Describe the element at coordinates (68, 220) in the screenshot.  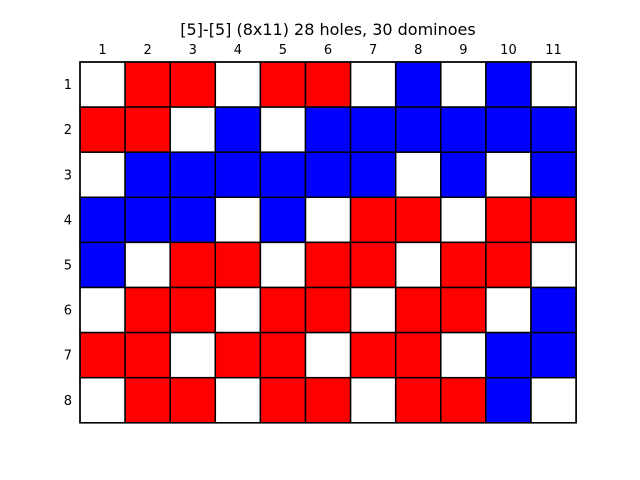
I see `row-label: 4` at that location.